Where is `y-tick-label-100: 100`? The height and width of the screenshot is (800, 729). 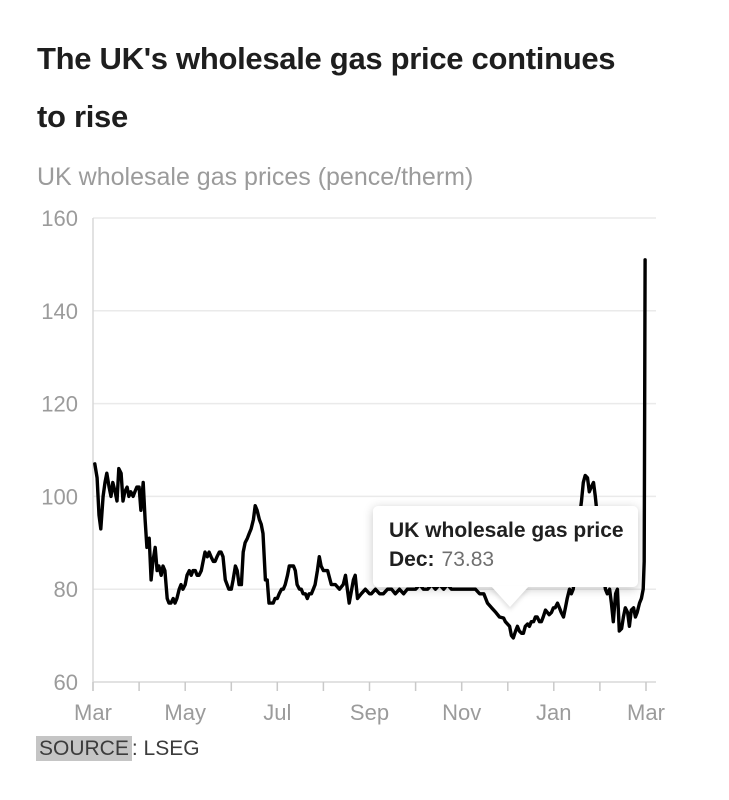 y-tick-label-100: 100 is located at coordinates (59, 496).